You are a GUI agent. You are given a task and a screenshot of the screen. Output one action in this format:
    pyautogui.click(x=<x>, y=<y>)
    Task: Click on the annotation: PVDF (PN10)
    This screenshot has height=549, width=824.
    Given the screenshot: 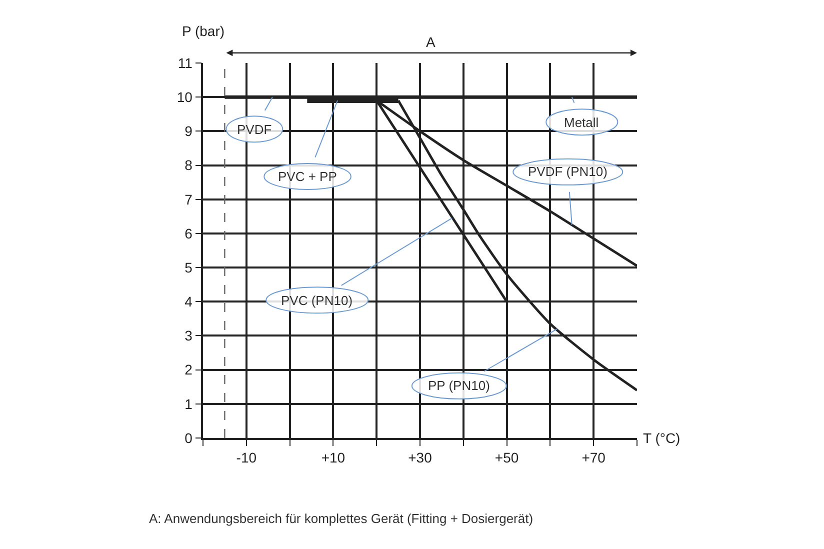 What is the action you would take?
    pyautogui.click(x=568, y=171)
    